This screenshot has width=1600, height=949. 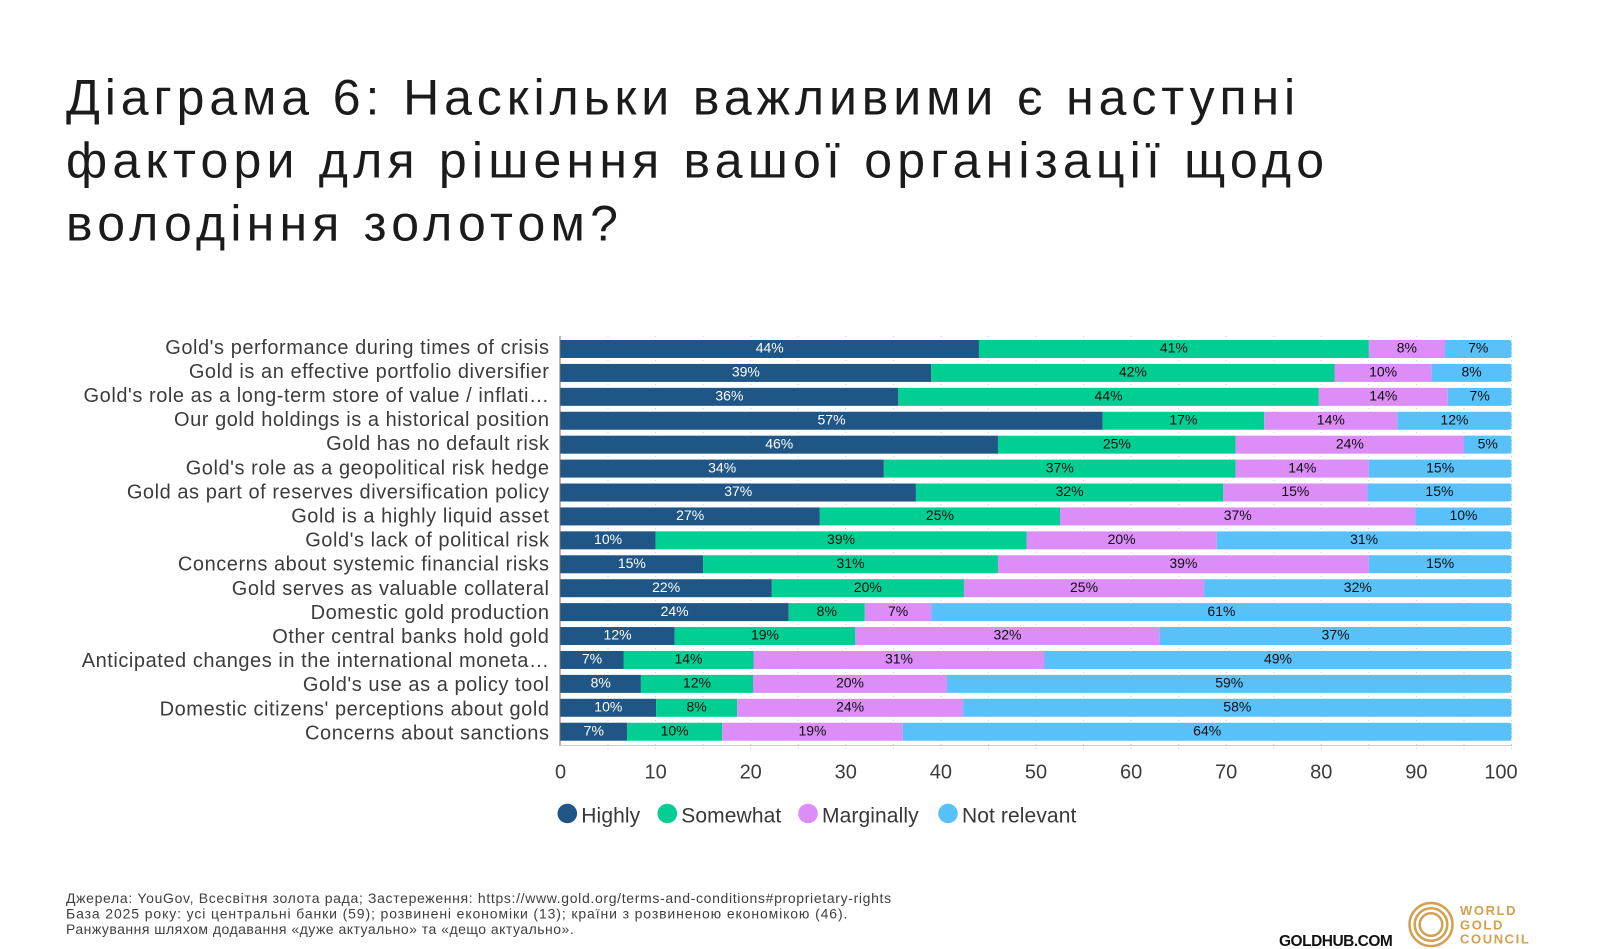 I want to click on svg-text: GOLD, so click(x=1482, y=924).